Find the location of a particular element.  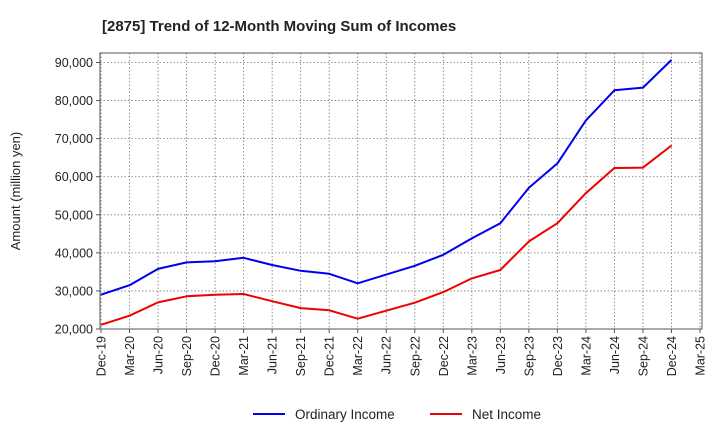

y-tick-label: 20,000 is located at coordinates (74, 330).